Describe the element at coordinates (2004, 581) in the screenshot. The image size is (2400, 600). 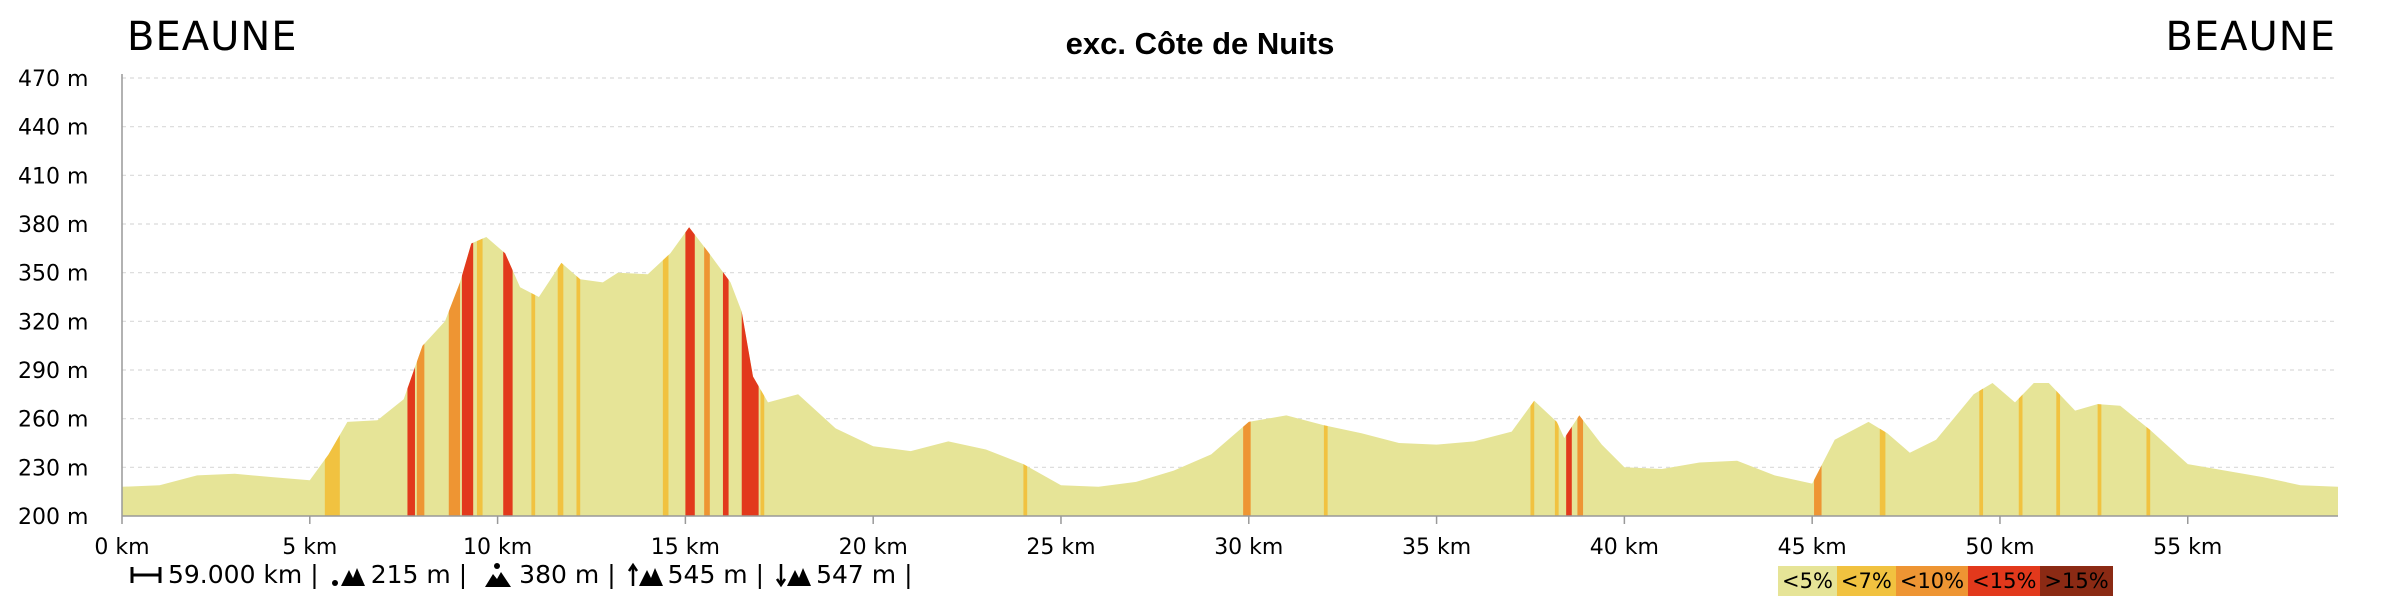
I see `legend-item-lt15: <15%` at that location.